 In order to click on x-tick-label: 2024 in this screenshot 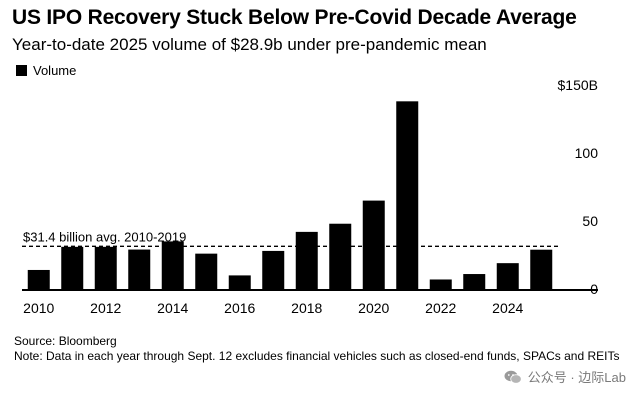, I will do `click(507, 308)`.